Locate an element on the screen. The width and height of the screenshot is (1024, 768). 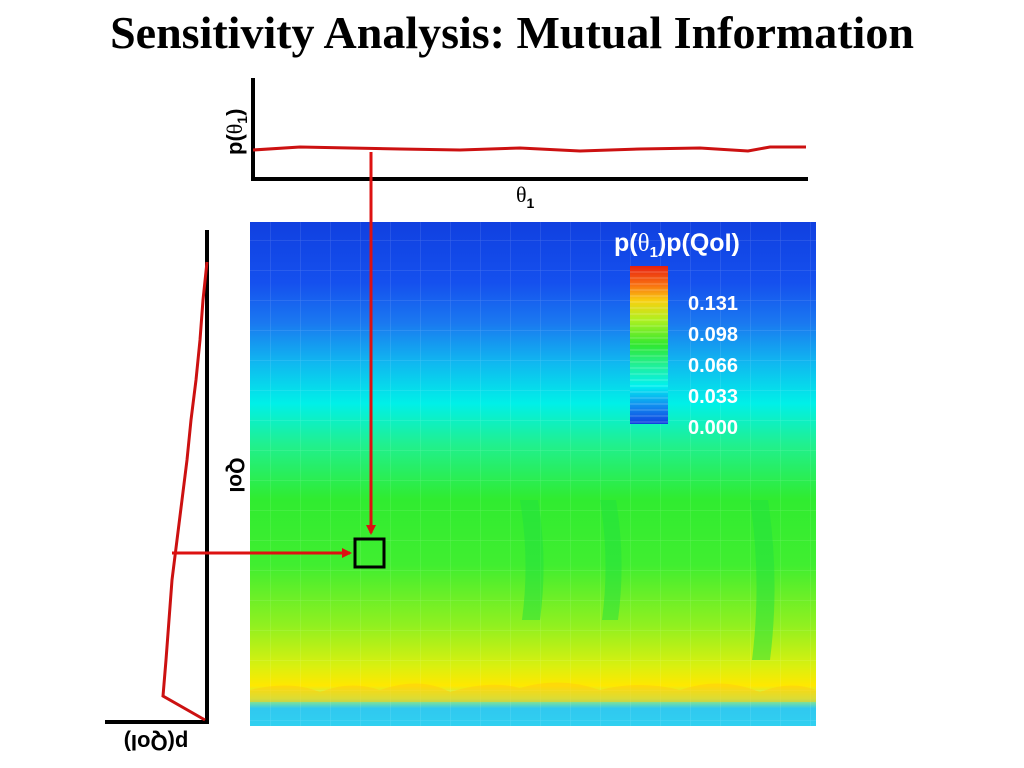
top-x-axis-label: θ1 is located at coordinates (525, 196).